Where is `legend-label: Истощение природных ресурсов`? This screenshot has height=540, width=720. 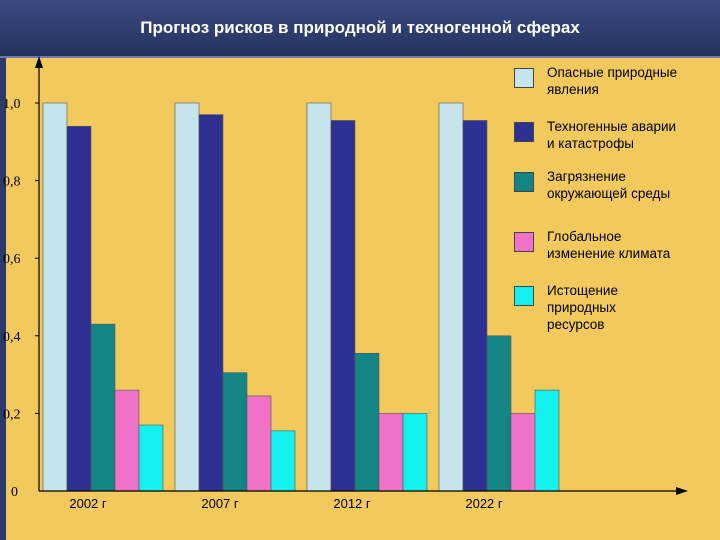
legend-label: Истощение природных ресурсов is located at coordinates (582, 307).